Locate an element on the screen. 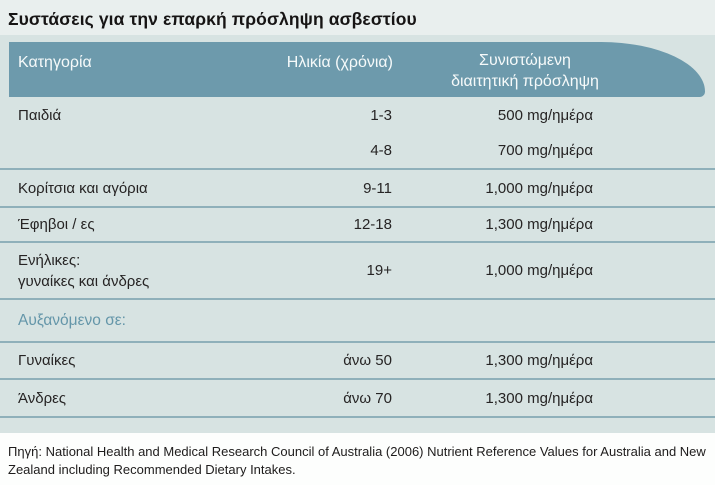 This screenshot has height=485, width=715. row-age: άνω 50 is located at coordinates (367, 360).